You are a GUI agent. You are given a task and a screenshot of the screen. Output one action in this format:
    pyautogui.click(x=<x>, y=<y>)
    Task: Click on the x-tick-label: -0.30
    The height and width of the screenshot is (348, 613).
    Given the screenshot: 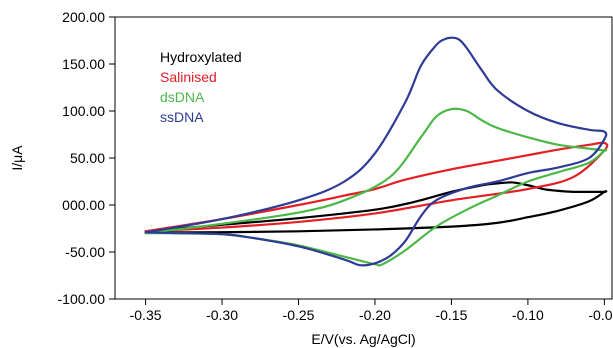 What is the action you would take?
    pyautogui.click(x=222, y=315)
    